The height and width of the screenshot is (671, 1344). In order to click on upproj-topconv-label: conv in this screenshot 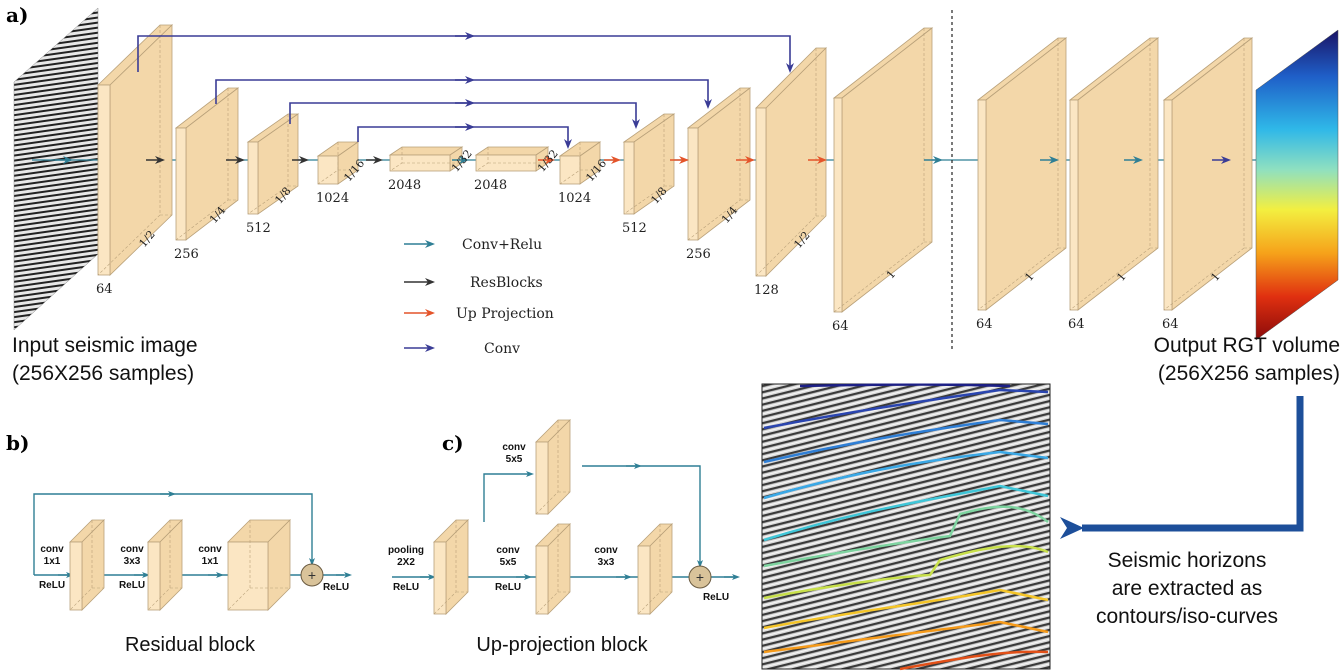, I will do `click(514, 447)`.